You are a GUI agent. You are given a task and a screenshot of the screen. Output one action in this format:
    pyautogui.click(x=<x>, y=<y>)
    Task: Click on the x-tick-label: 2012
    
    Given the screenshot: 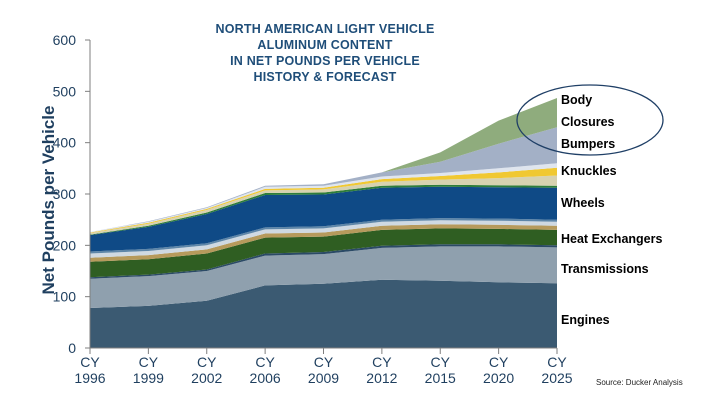 What is the action you would take?
    pyautogui.click(x=381, y=378)
    